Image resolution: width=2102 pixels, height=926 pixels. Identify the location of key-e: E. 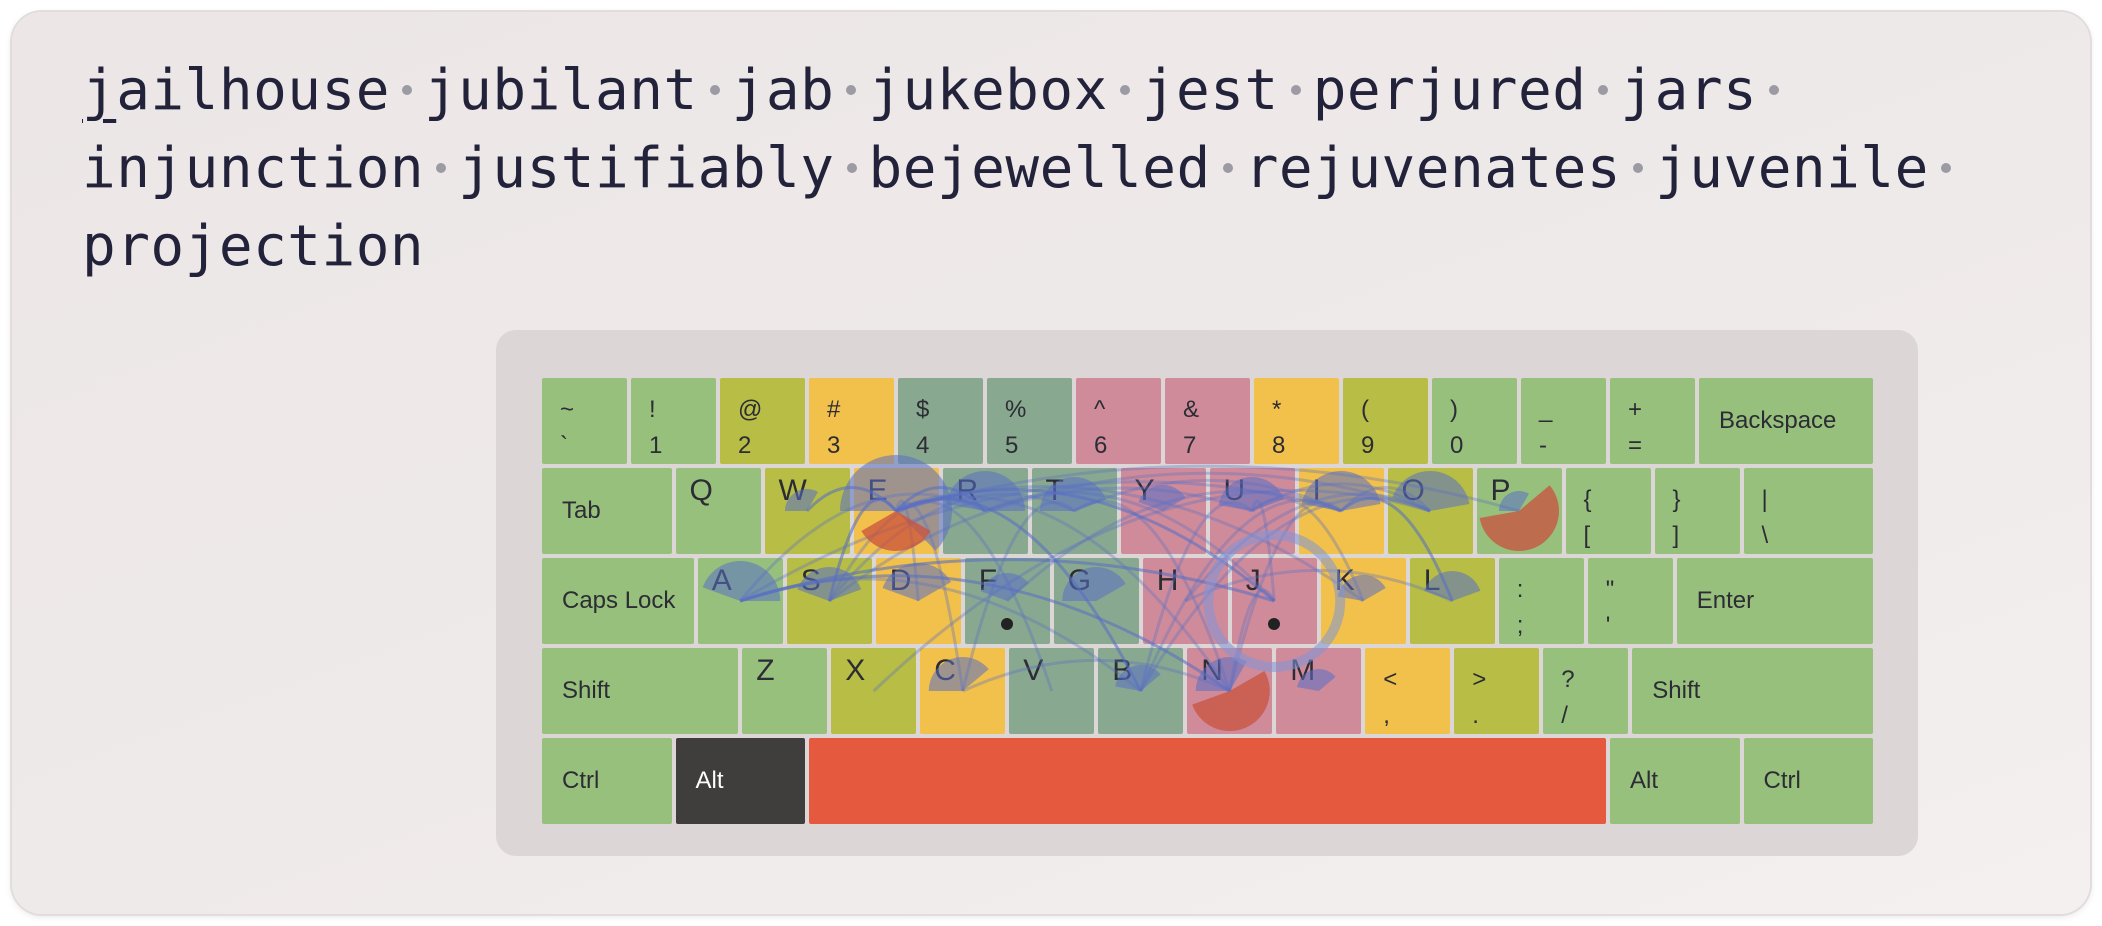
(896, 511).